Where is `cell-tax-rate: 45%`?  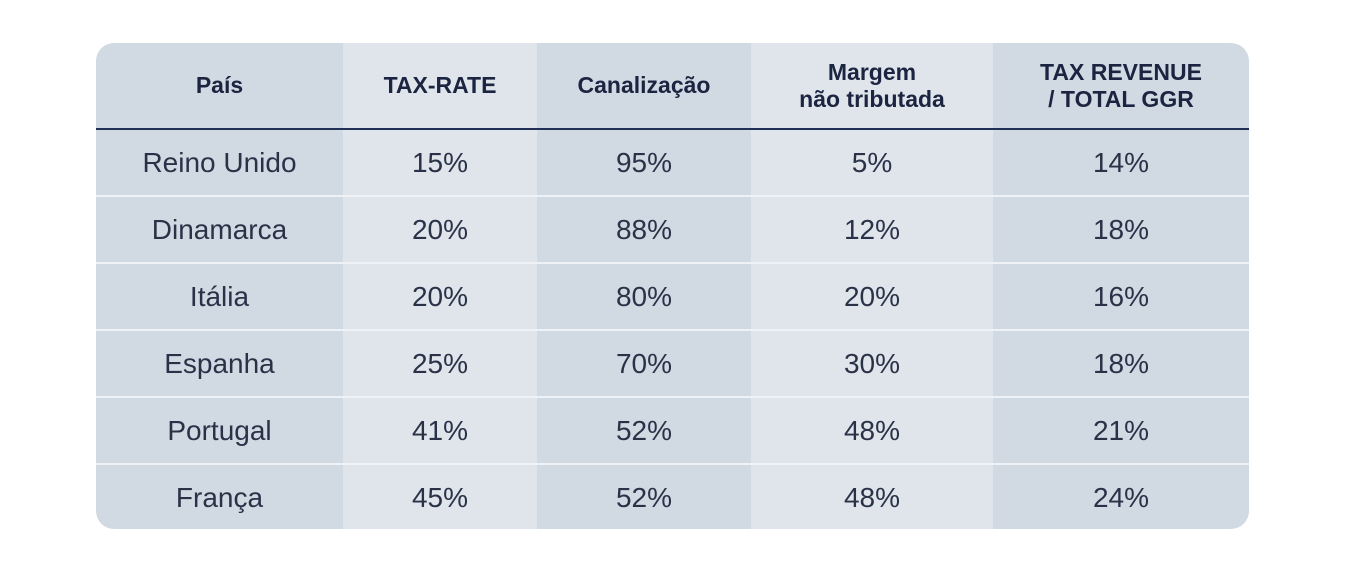
cell-tax-rate: 45% is located at coordinates (440, 496).